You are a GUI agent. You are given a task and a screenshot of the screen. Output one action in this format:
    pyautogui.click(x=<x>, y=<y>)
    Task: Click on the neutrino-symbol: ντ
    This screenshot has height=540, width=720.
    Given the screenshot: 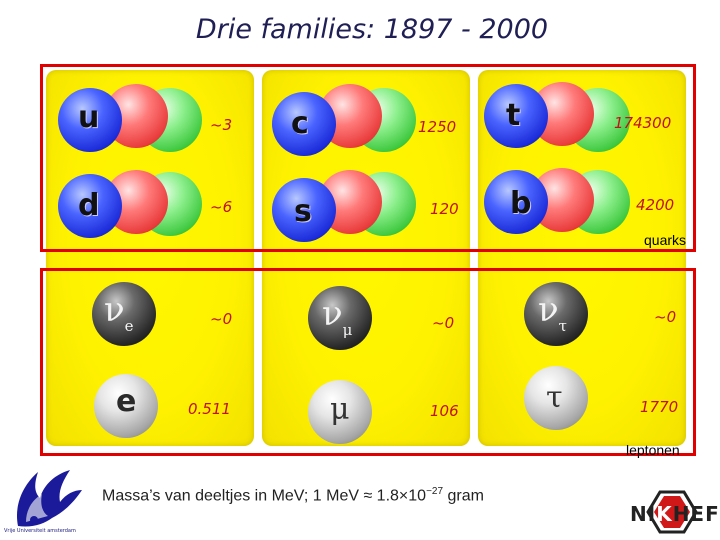 What is the action you would take?
    pyautogui.click(x=552, y=312)
    